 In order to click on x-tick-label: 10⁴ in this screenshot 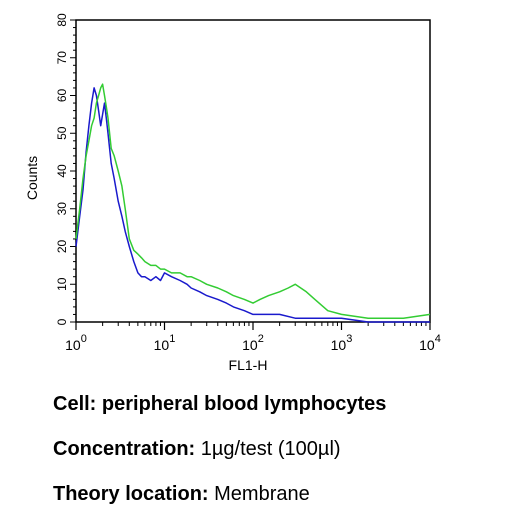, I will do `click(430, 343)`.